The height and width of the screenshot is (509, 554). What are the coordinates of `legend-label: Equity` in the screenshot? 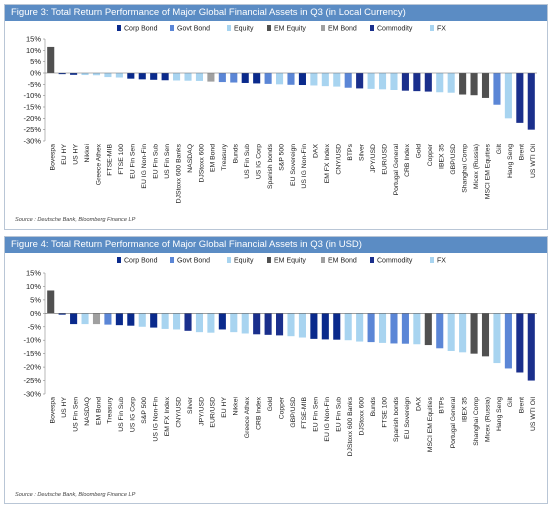 It's located at (244, 261).